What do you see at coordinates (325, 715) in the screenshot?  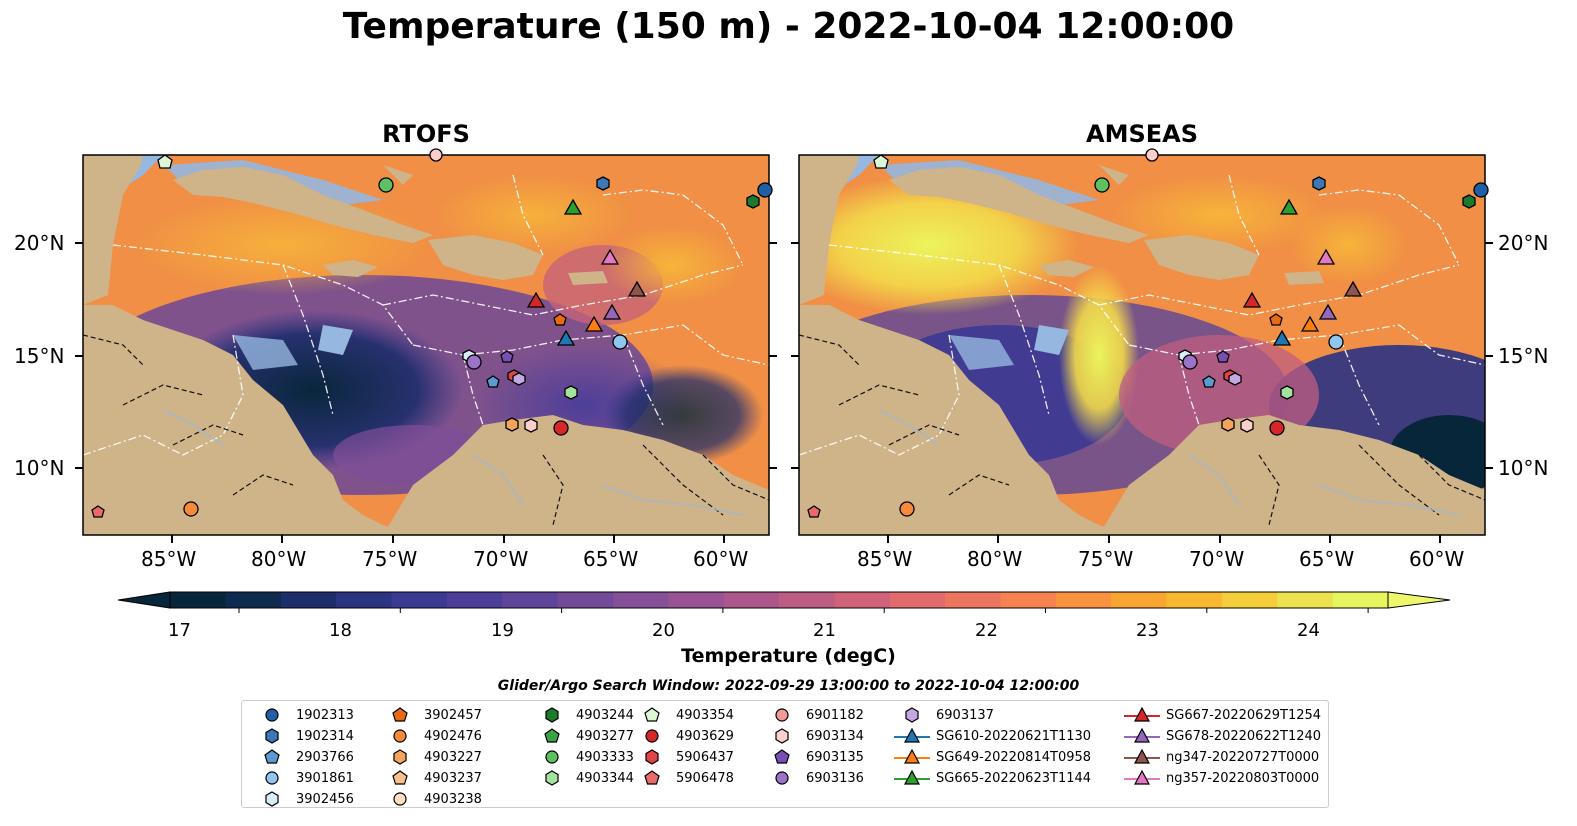 I see `legend-label: 1902313` at bounding box center [325, 715].